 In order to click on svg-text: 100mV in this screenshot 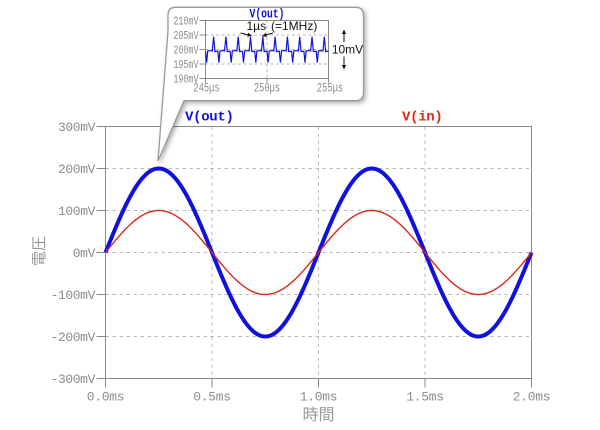, I will do `click(77, 211)`.